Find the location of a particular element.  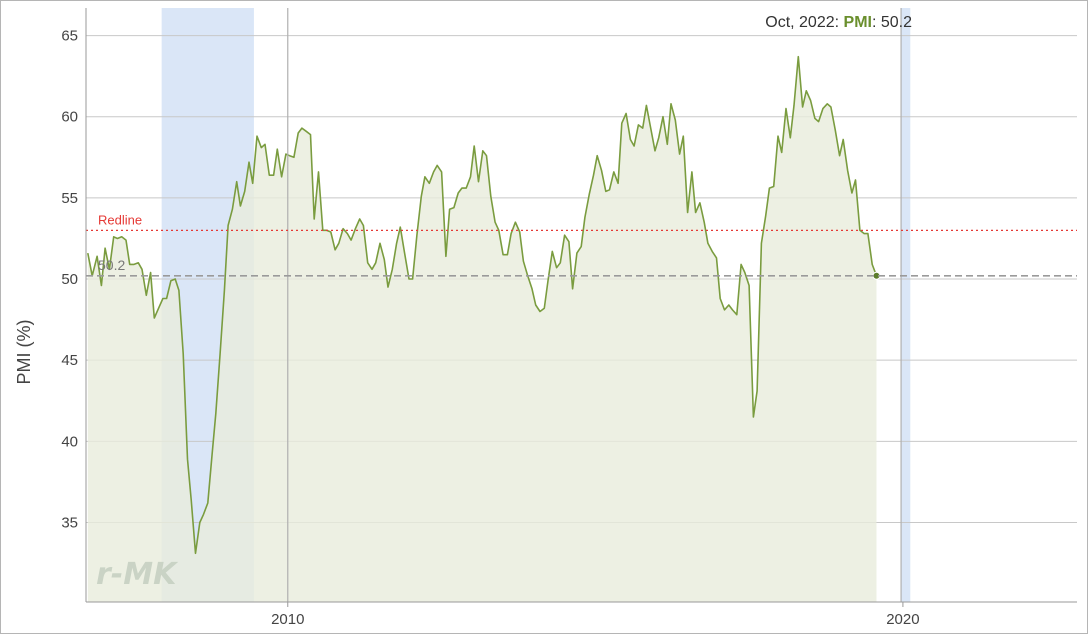

hover-tooltip: Oct, 2022: PMI: 50.2 is located at coordinates (838, 22).